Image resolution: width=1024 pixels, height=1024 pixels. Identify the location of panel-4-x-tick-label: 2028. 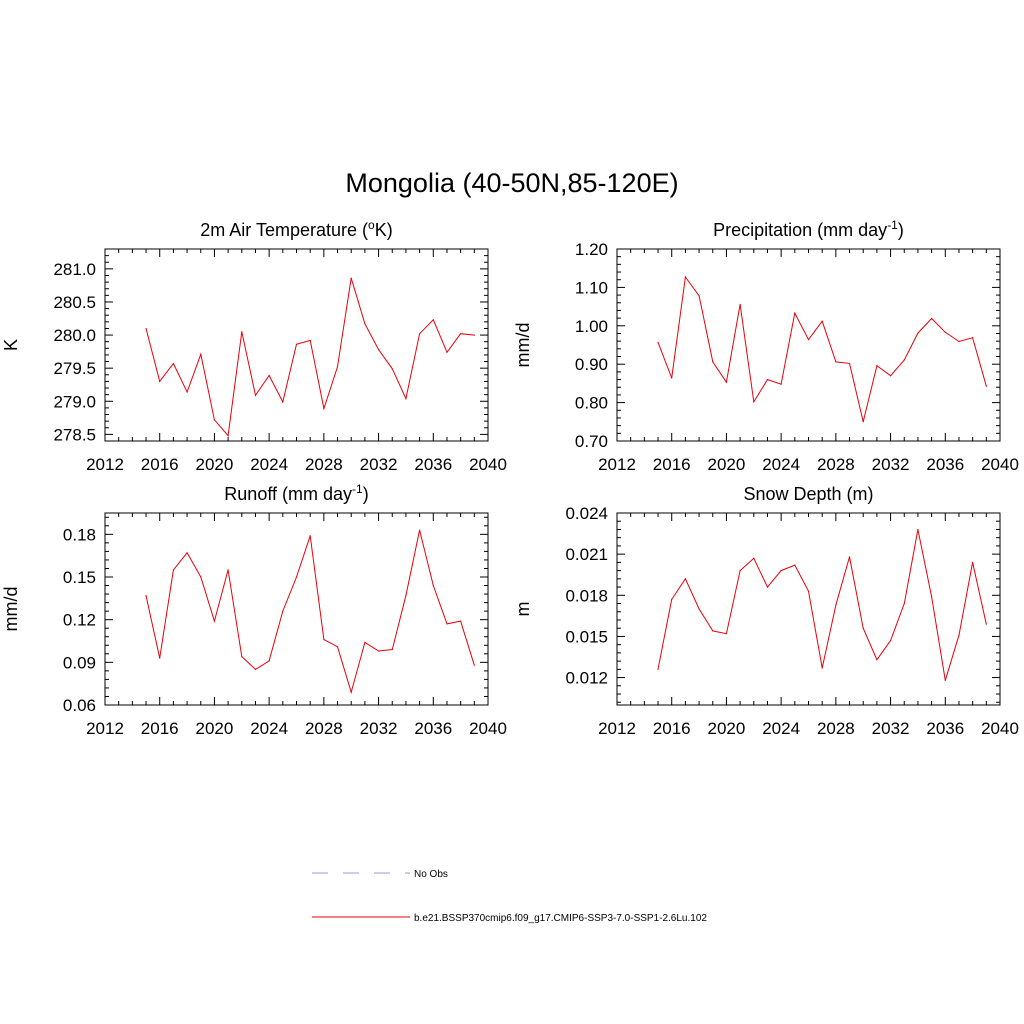
(836, 728).